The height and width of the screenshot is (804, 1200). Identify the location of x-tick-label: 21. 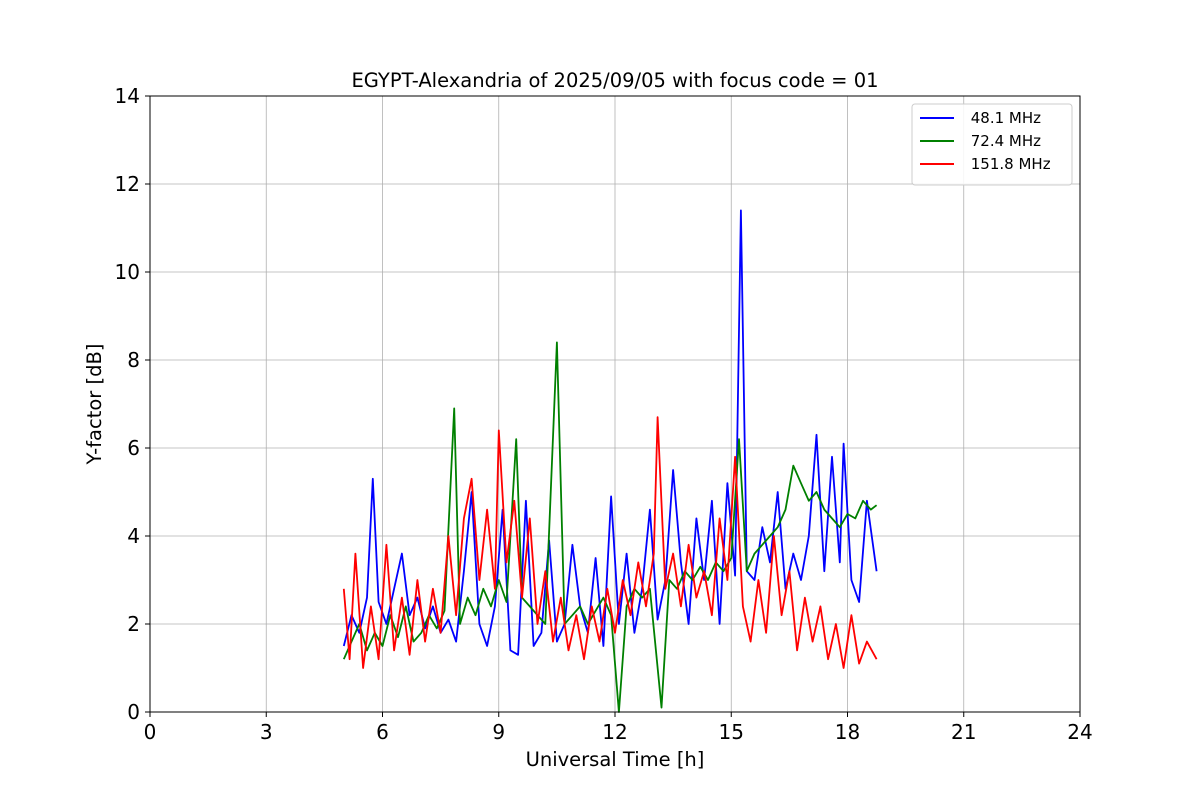
(963, 732).